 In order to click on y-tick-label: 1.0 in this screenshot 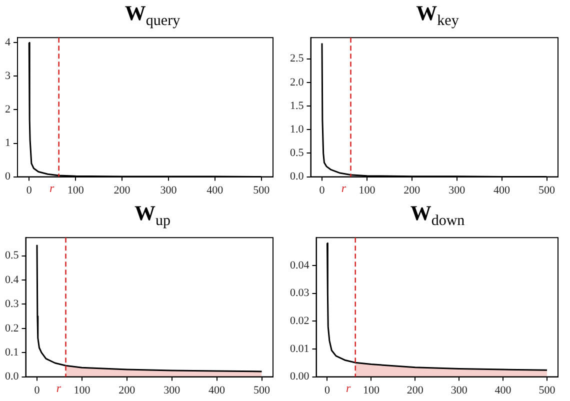, I will do `click(297, 130)`.